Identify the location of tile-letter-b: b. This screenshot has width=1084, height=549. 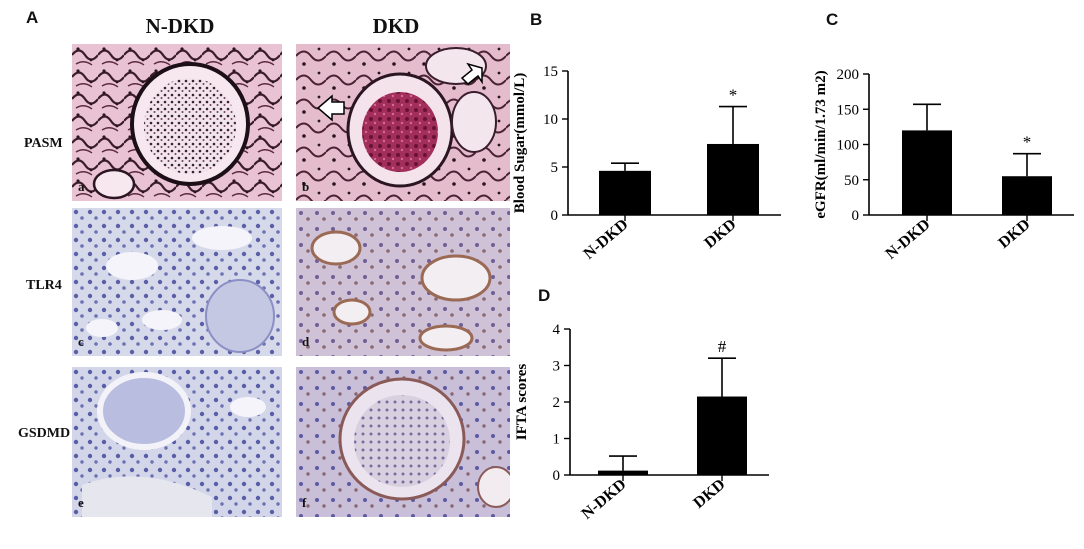
(306, 186).